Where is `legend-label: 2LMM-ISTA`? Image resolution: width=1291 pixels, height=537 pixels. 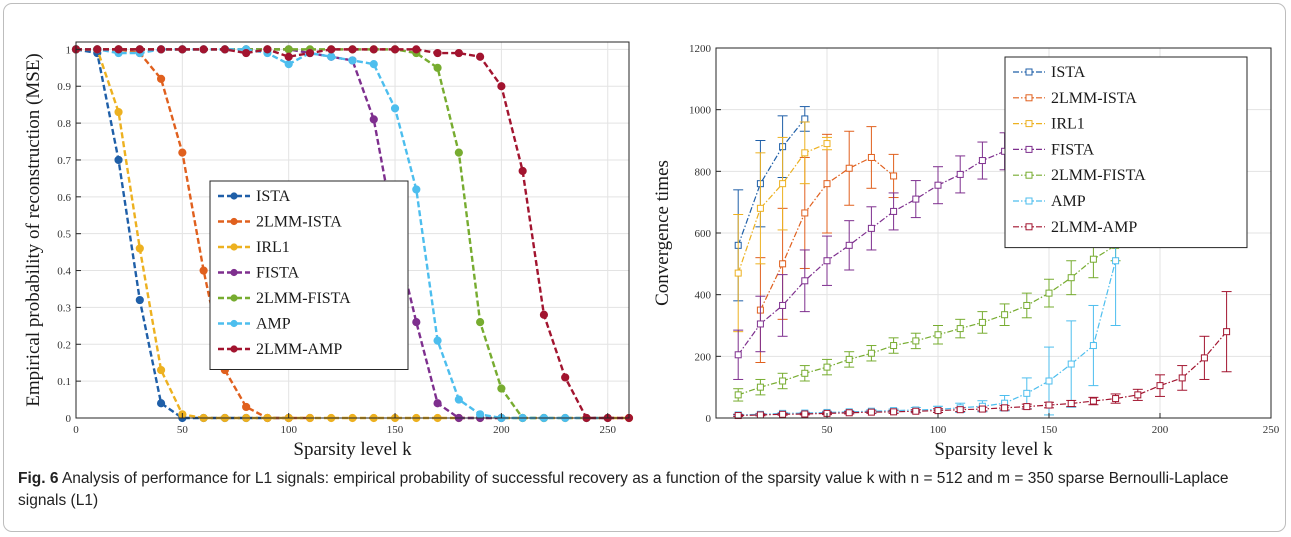 legend-label: 2LMM-ISTA is located at coordinates (299, 222).